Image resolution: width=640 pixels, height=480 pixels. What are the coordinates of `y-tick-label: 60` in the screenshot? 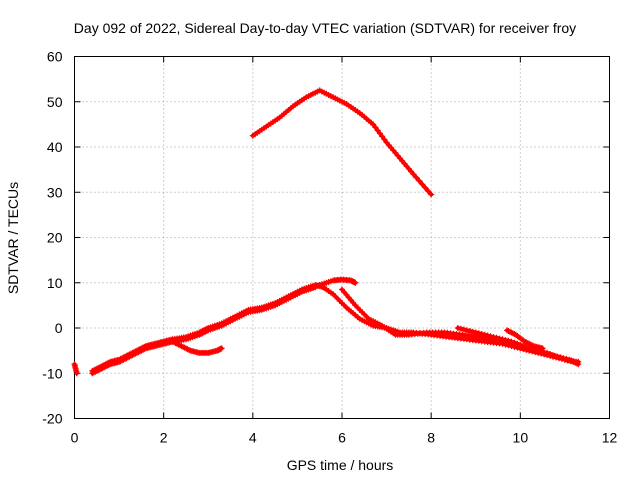 It's located at (55, 57).